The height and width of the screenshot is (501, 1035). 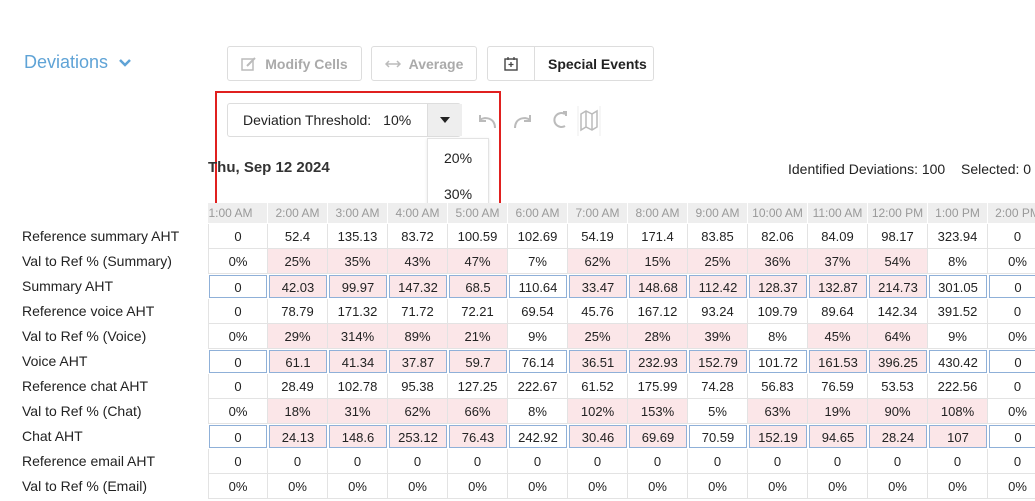 I want to click on table-cell: 76.14, so click(x=538, y=361).